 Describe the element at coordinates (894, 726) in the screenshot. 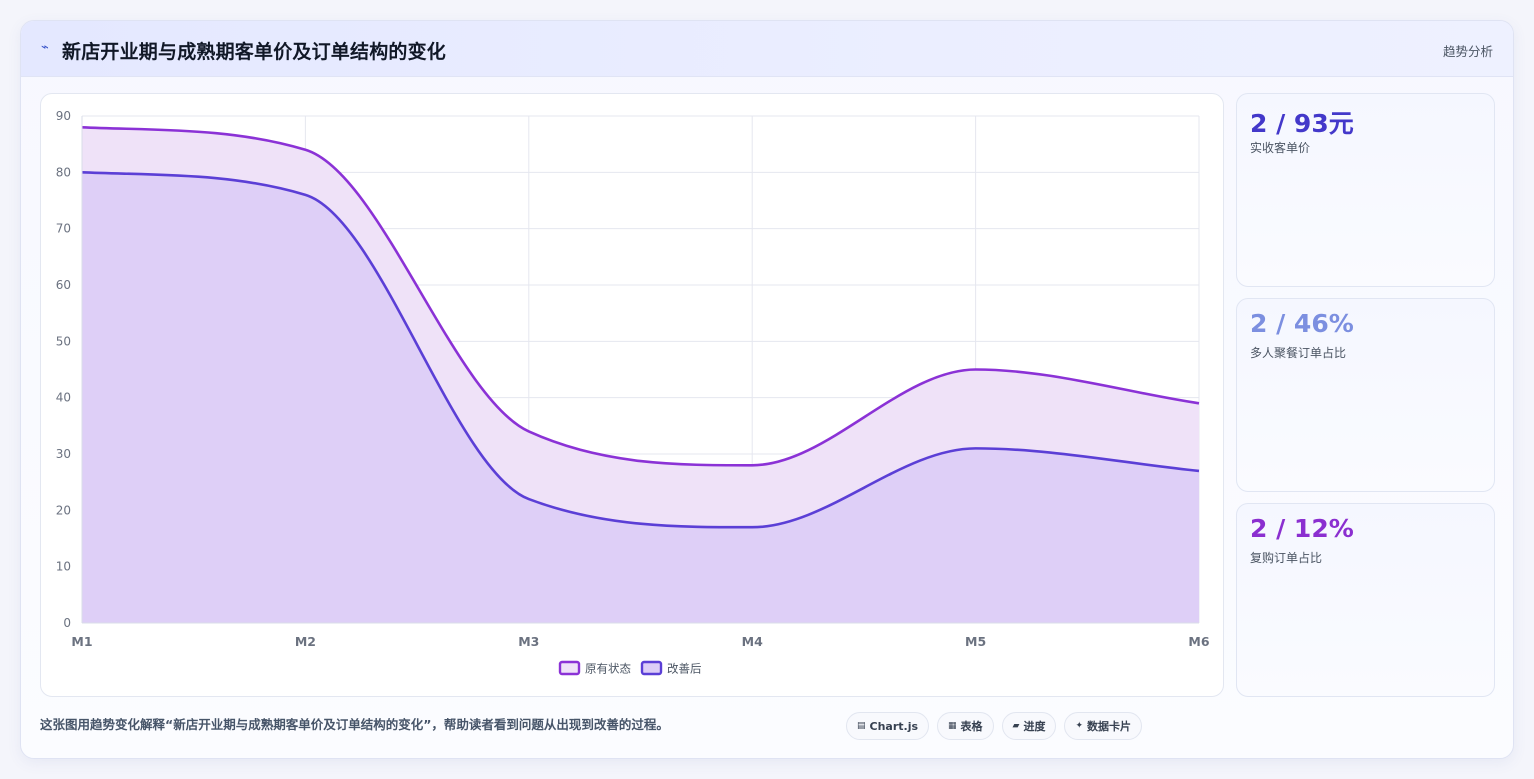

I see `pill-label: Chart.js` at that location.